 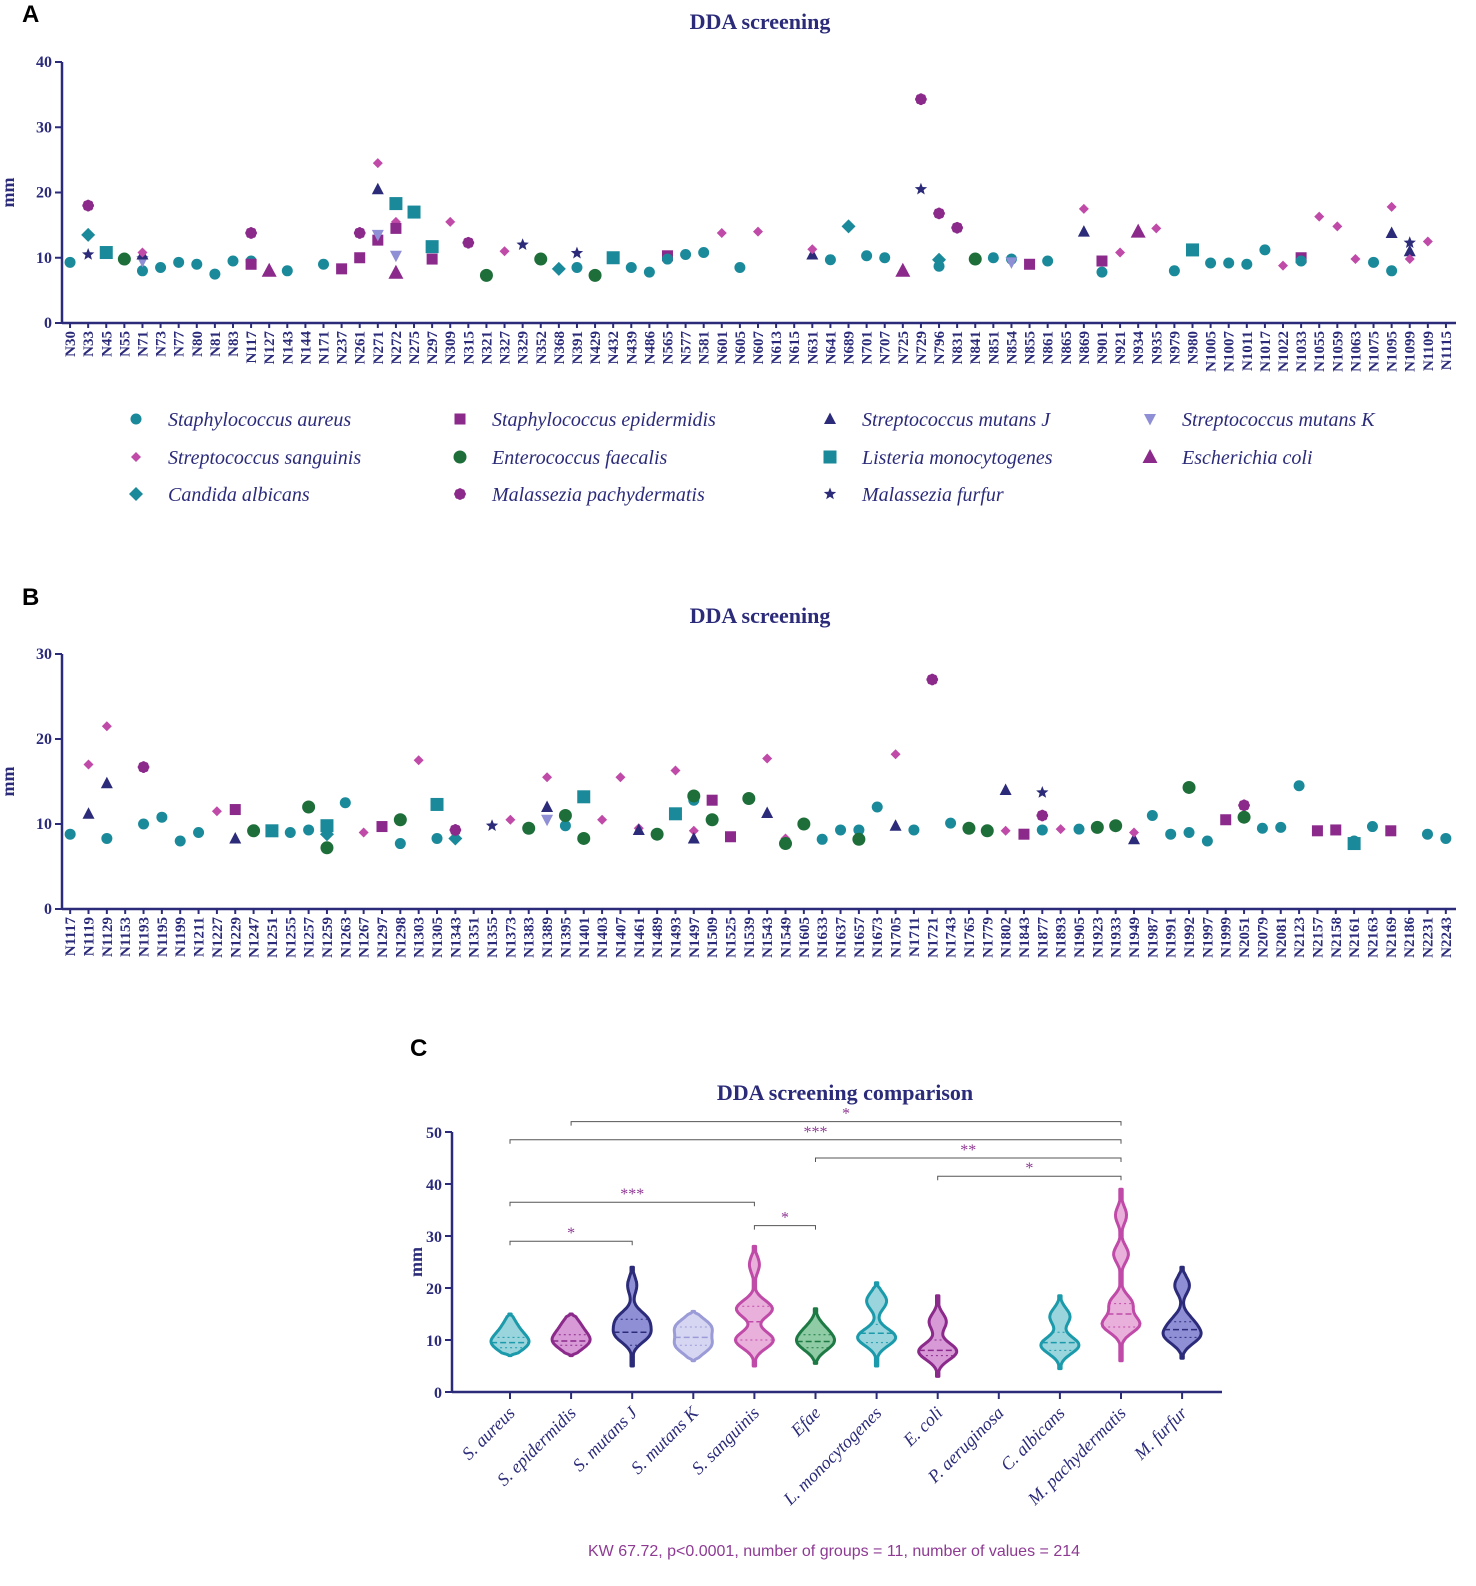 I want to click on x-tick-label: N865, so click(x=1067, y=347).